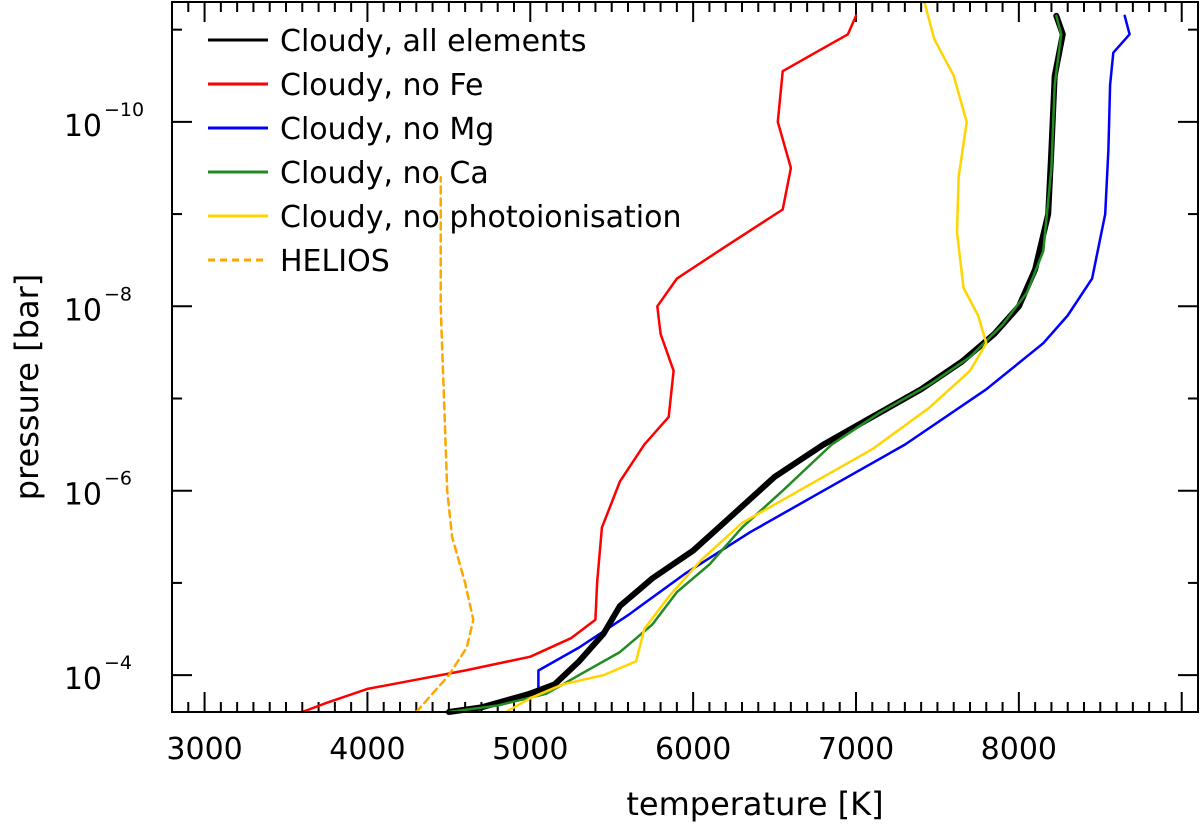  I want to click on legend-entry: Cloudy, no photoionisation, so click(444, 217).